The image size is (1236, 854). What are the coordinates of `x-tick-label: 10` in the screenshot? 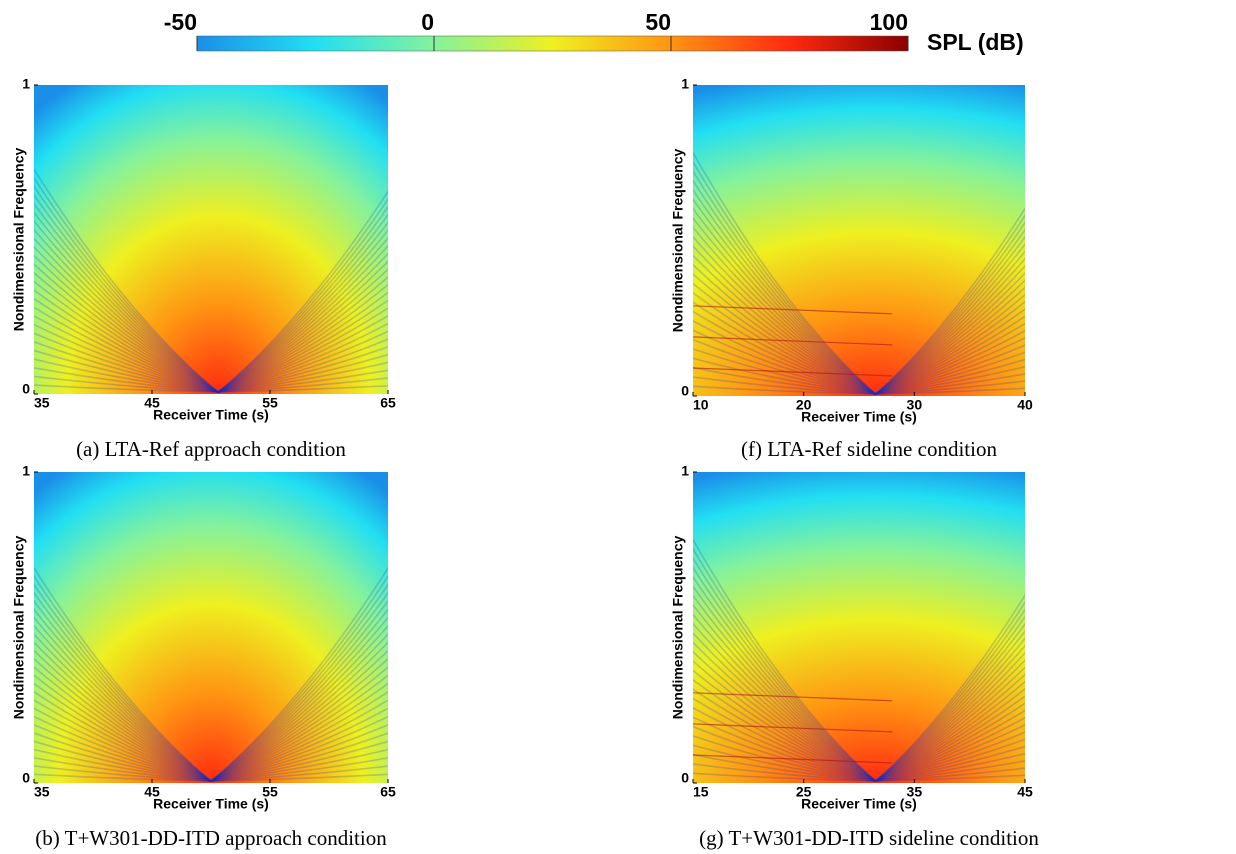 It's located at (701, 405).